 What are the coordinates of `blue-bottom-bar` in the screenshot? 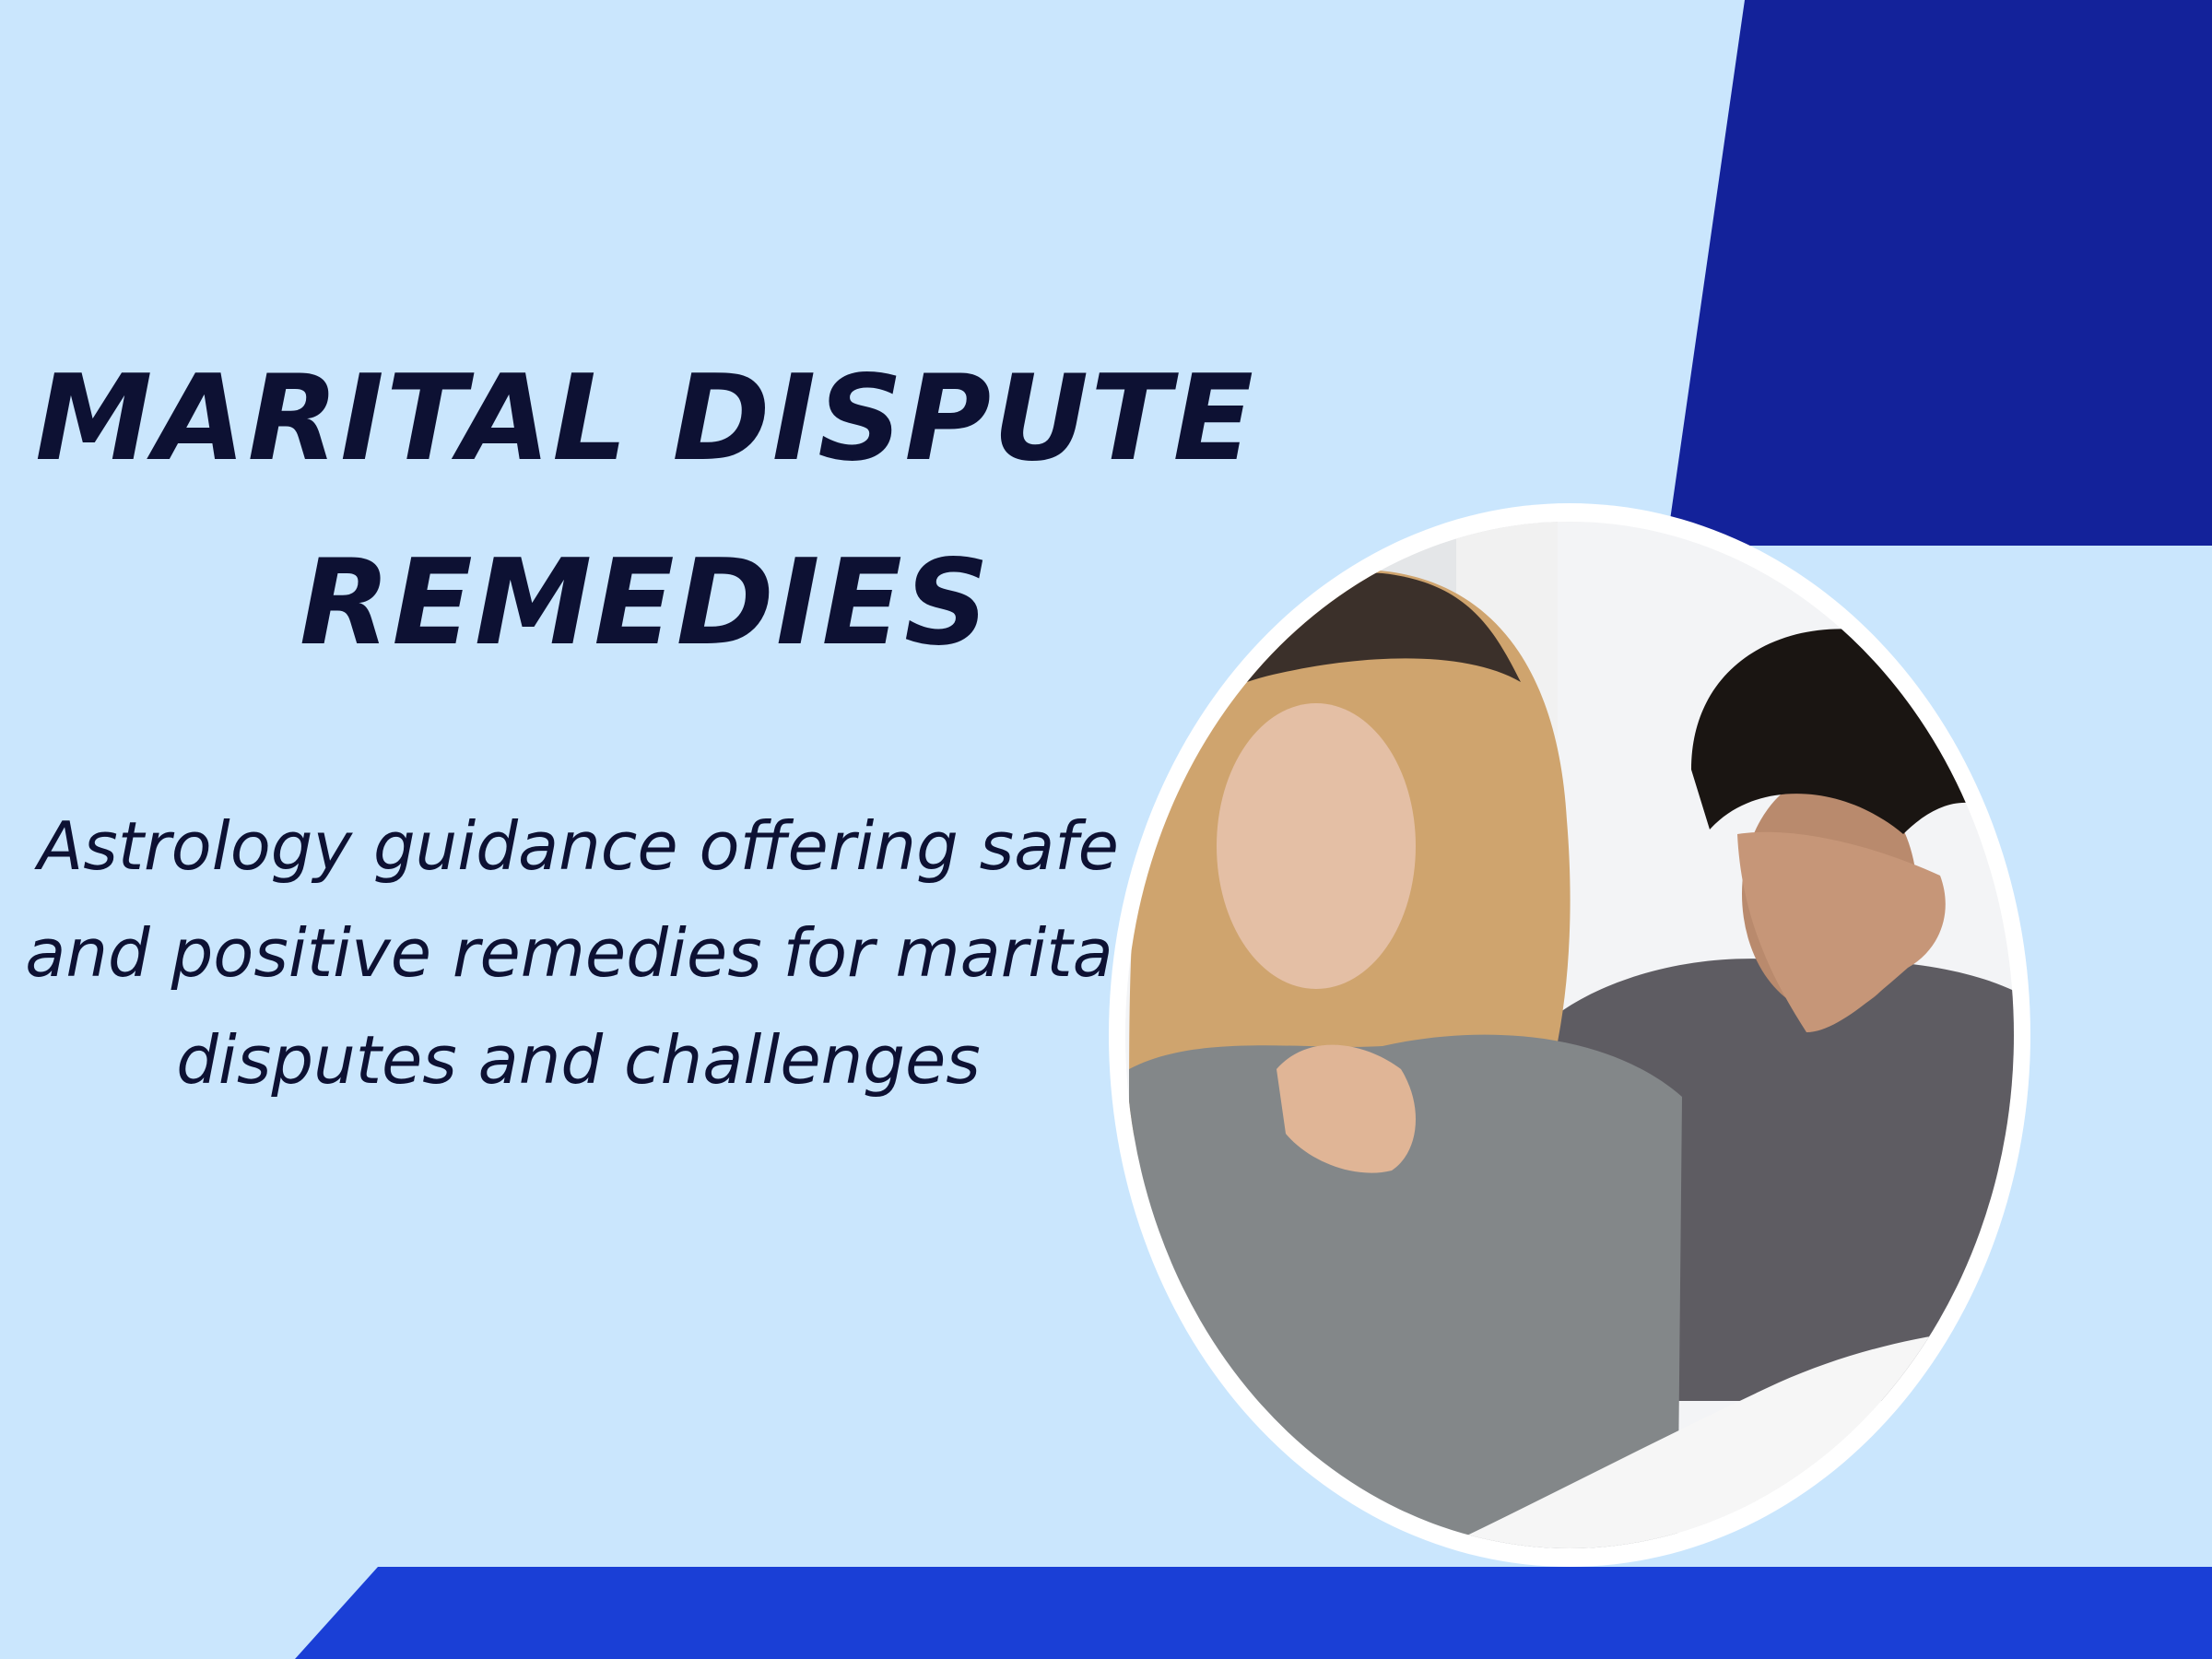 It's located at (1253, 1613).